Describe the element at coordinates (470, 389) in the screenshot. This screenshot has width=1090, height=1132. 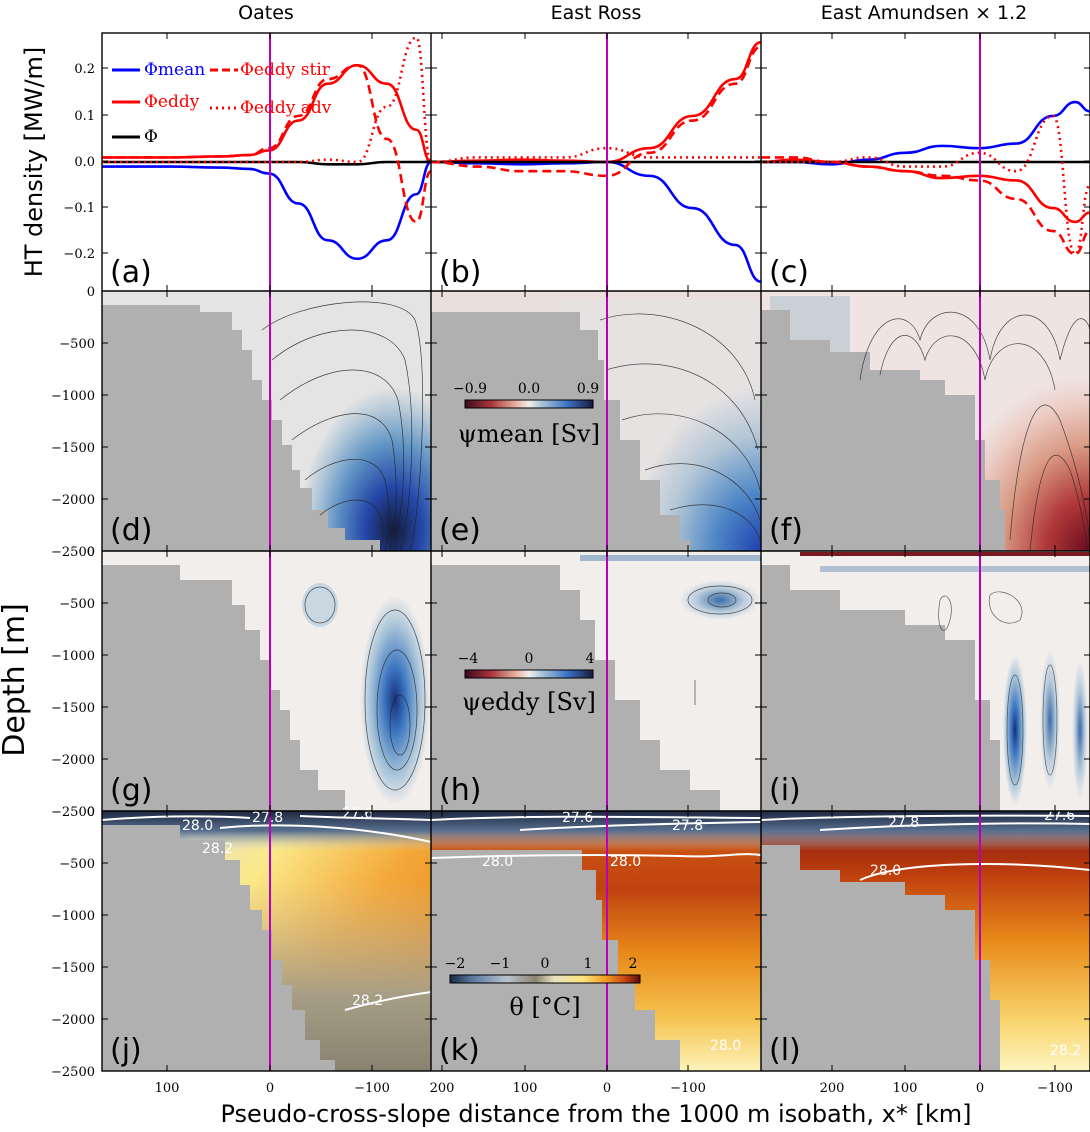
I see `cbar-tick: −0.9` at that location.